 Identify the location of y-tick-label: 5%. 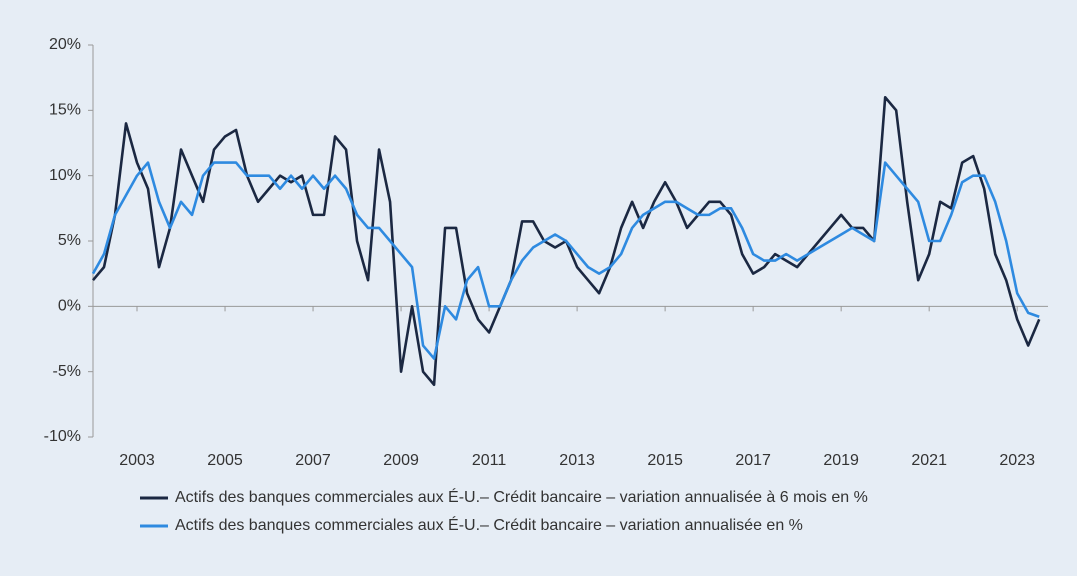
(69, 240).